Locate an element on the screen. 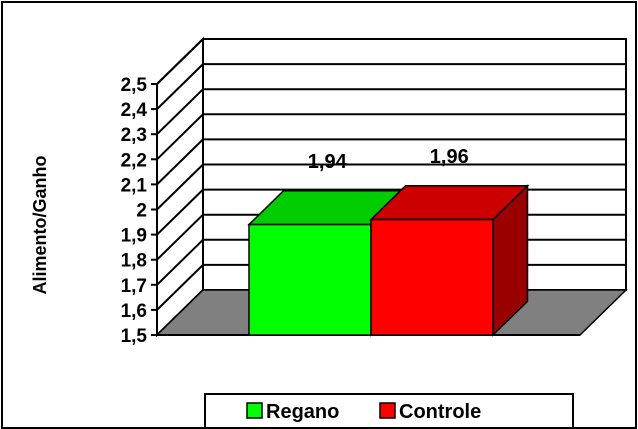 The image size is (638, 429). y-axis-title: Alimento/Ganho is located at coordinates (40, 224).